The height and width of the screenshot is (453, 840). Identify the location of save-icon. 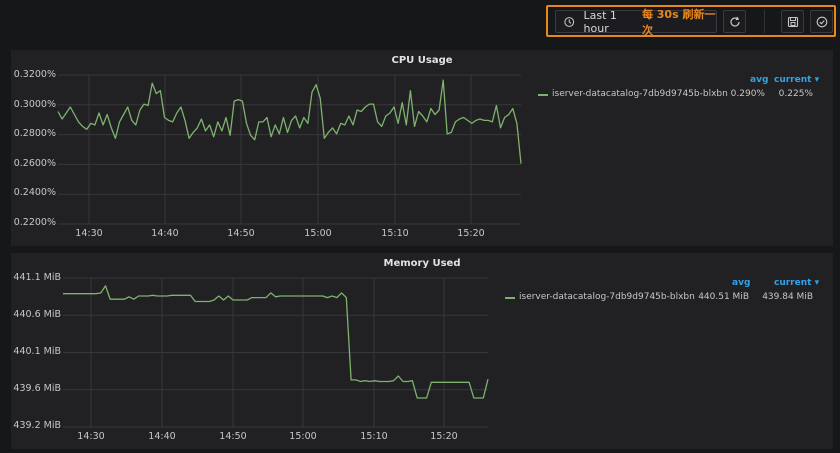
(792, 21).